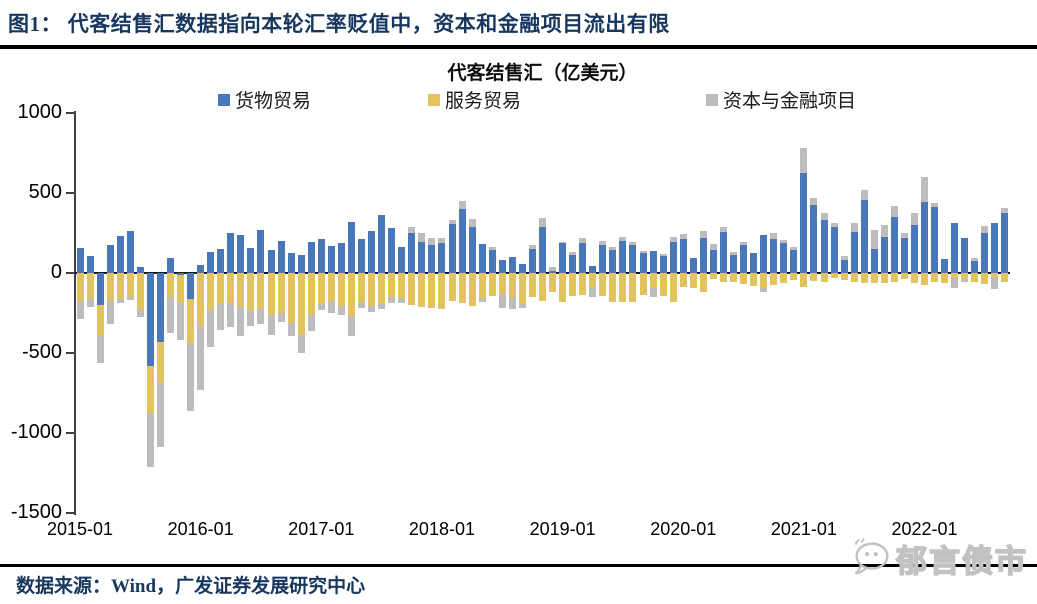 The image size is (1037, 604). What do you see at coordinates (518, 565) in the screenshot?
I see `bottom-divider-rule` at bounding box center [518, 565].